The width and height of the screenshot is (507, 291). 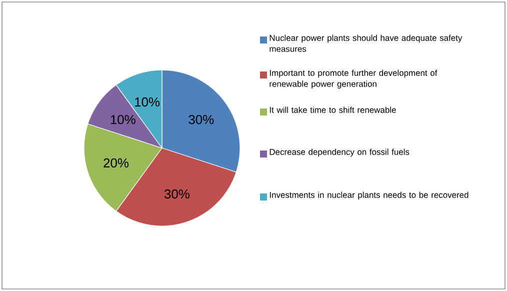 I want to click on data-label: 20%, so click(x=116, y=163).